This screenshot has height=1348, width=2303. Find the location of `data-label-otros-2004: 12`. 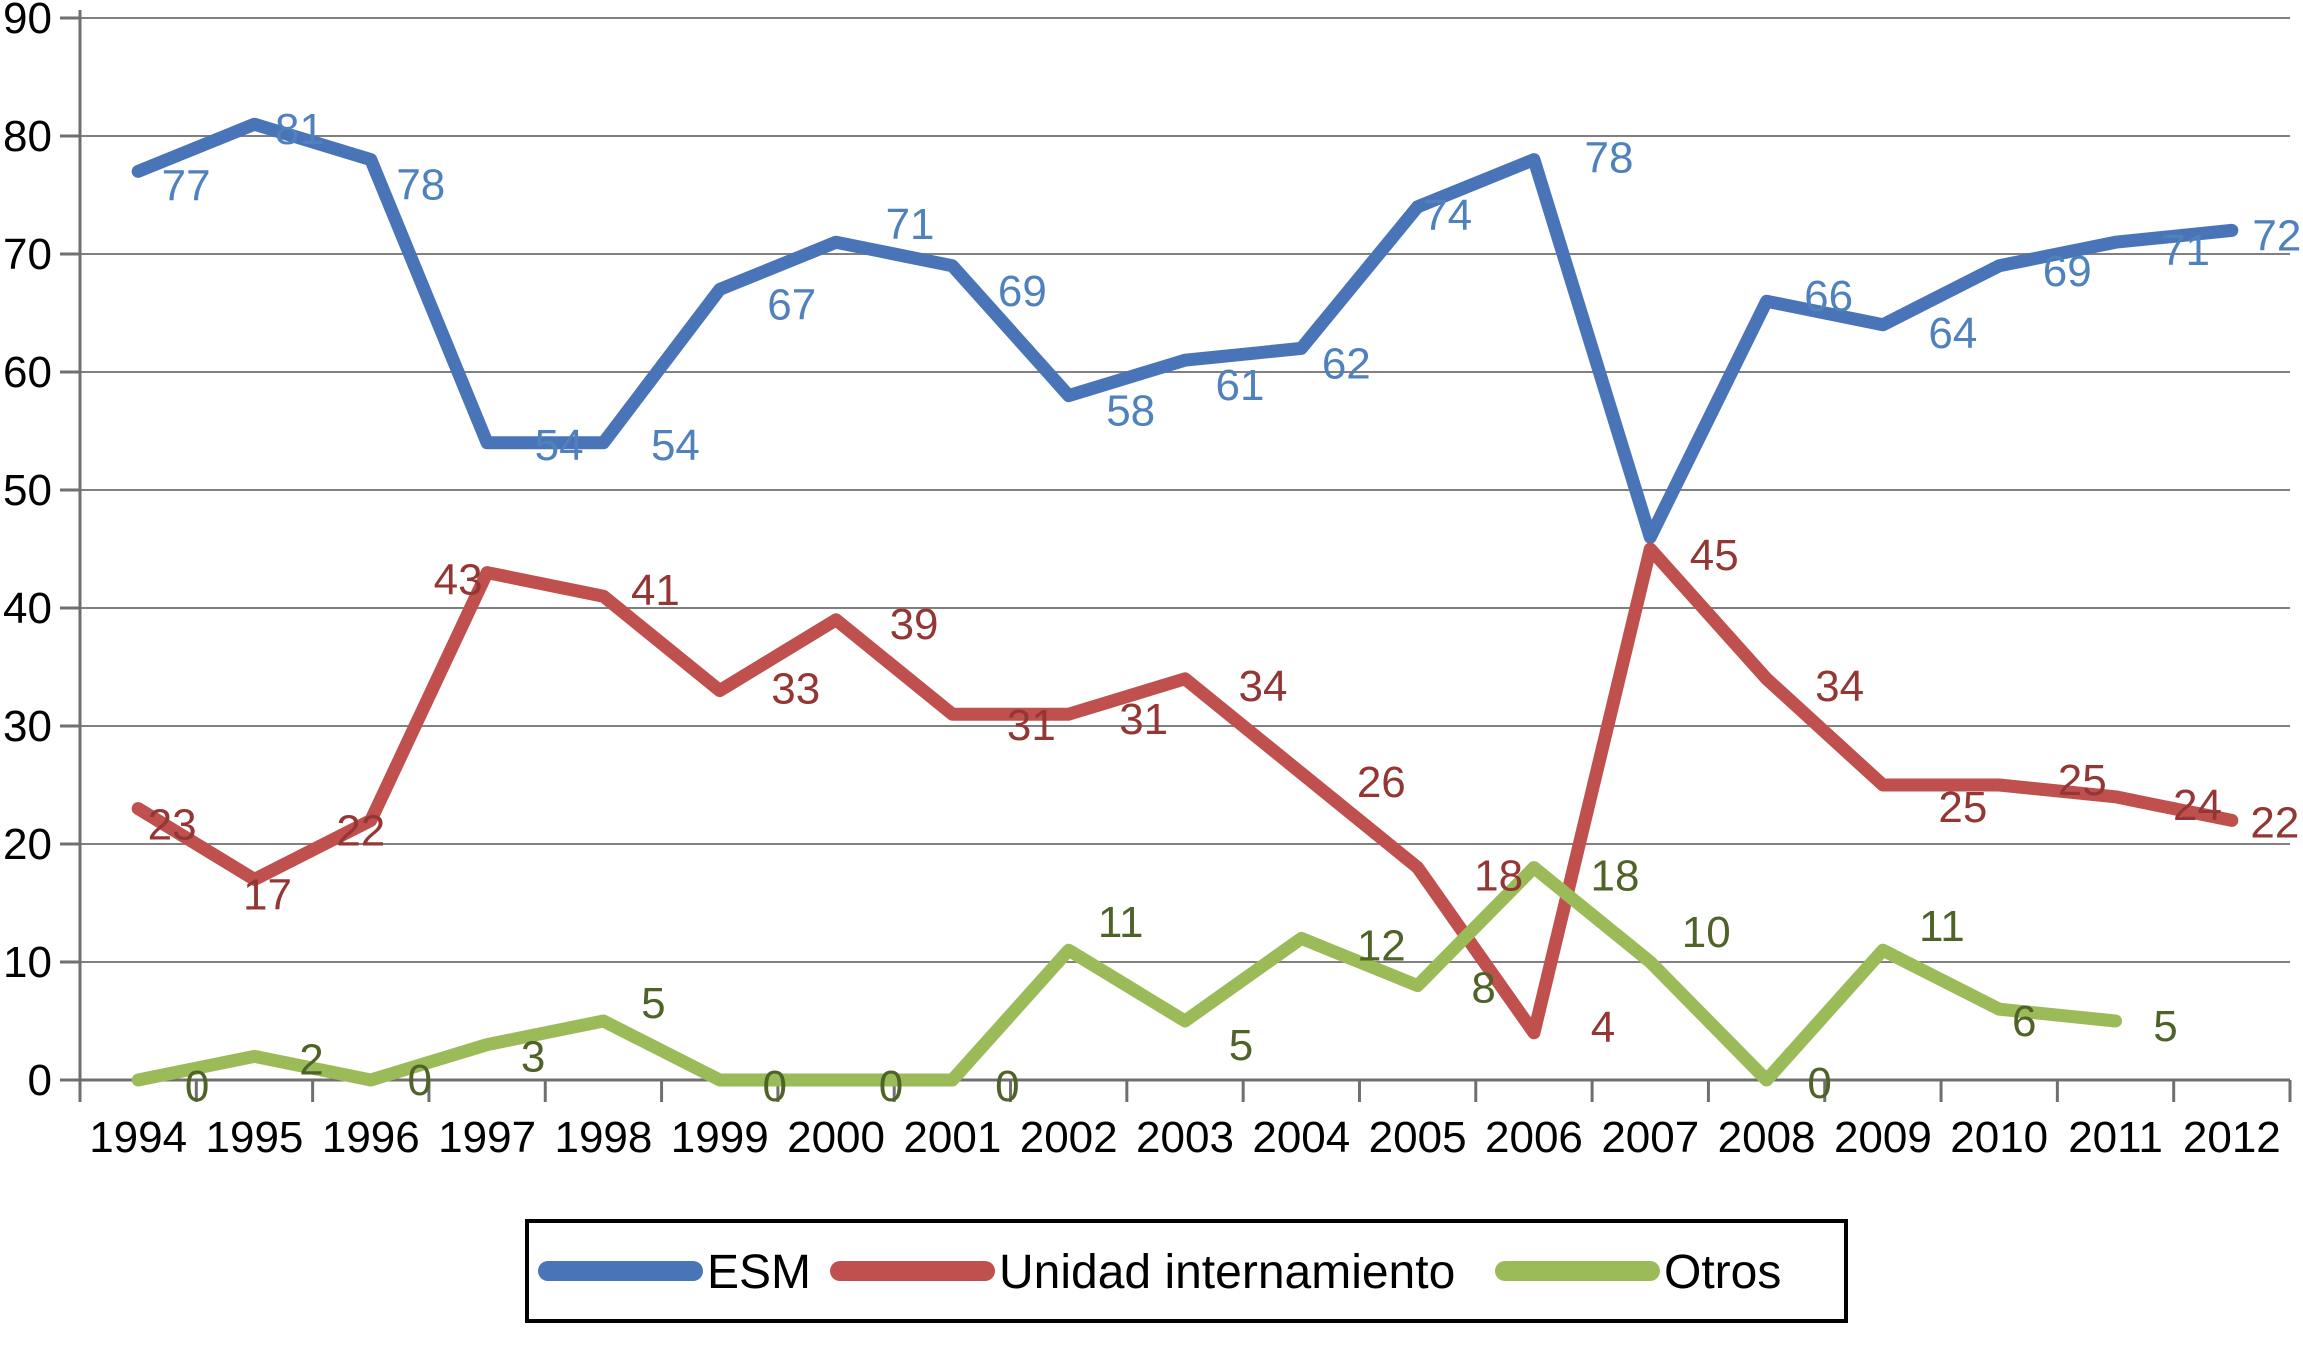

data-label-otros-2004: 12 is located at coordinates (1381, 945).